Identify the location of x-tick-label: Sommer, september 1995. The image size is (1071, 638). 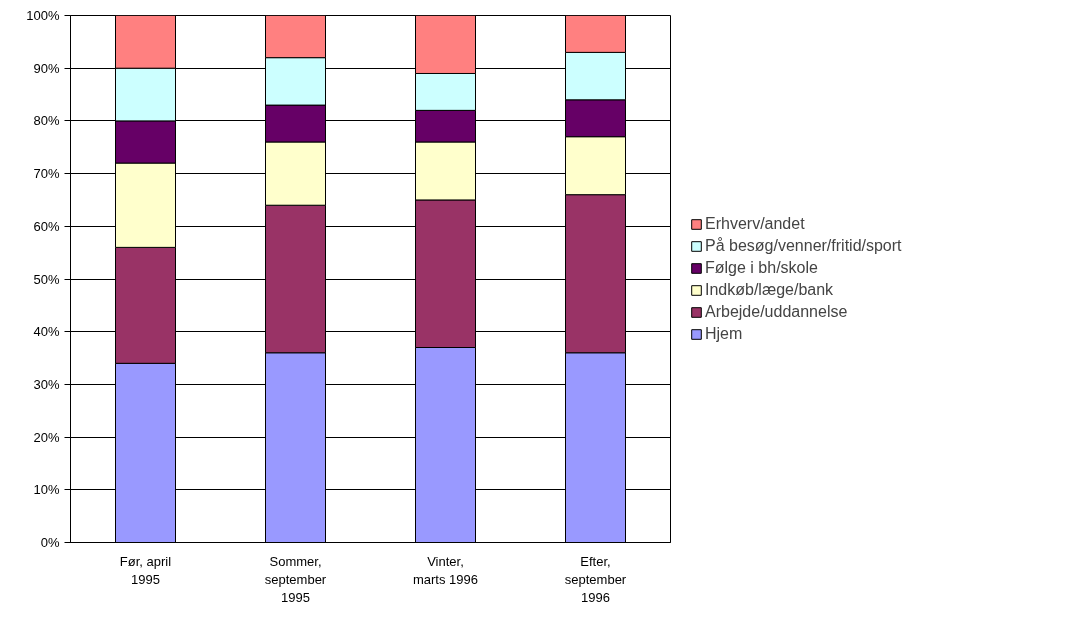
(295, 579).